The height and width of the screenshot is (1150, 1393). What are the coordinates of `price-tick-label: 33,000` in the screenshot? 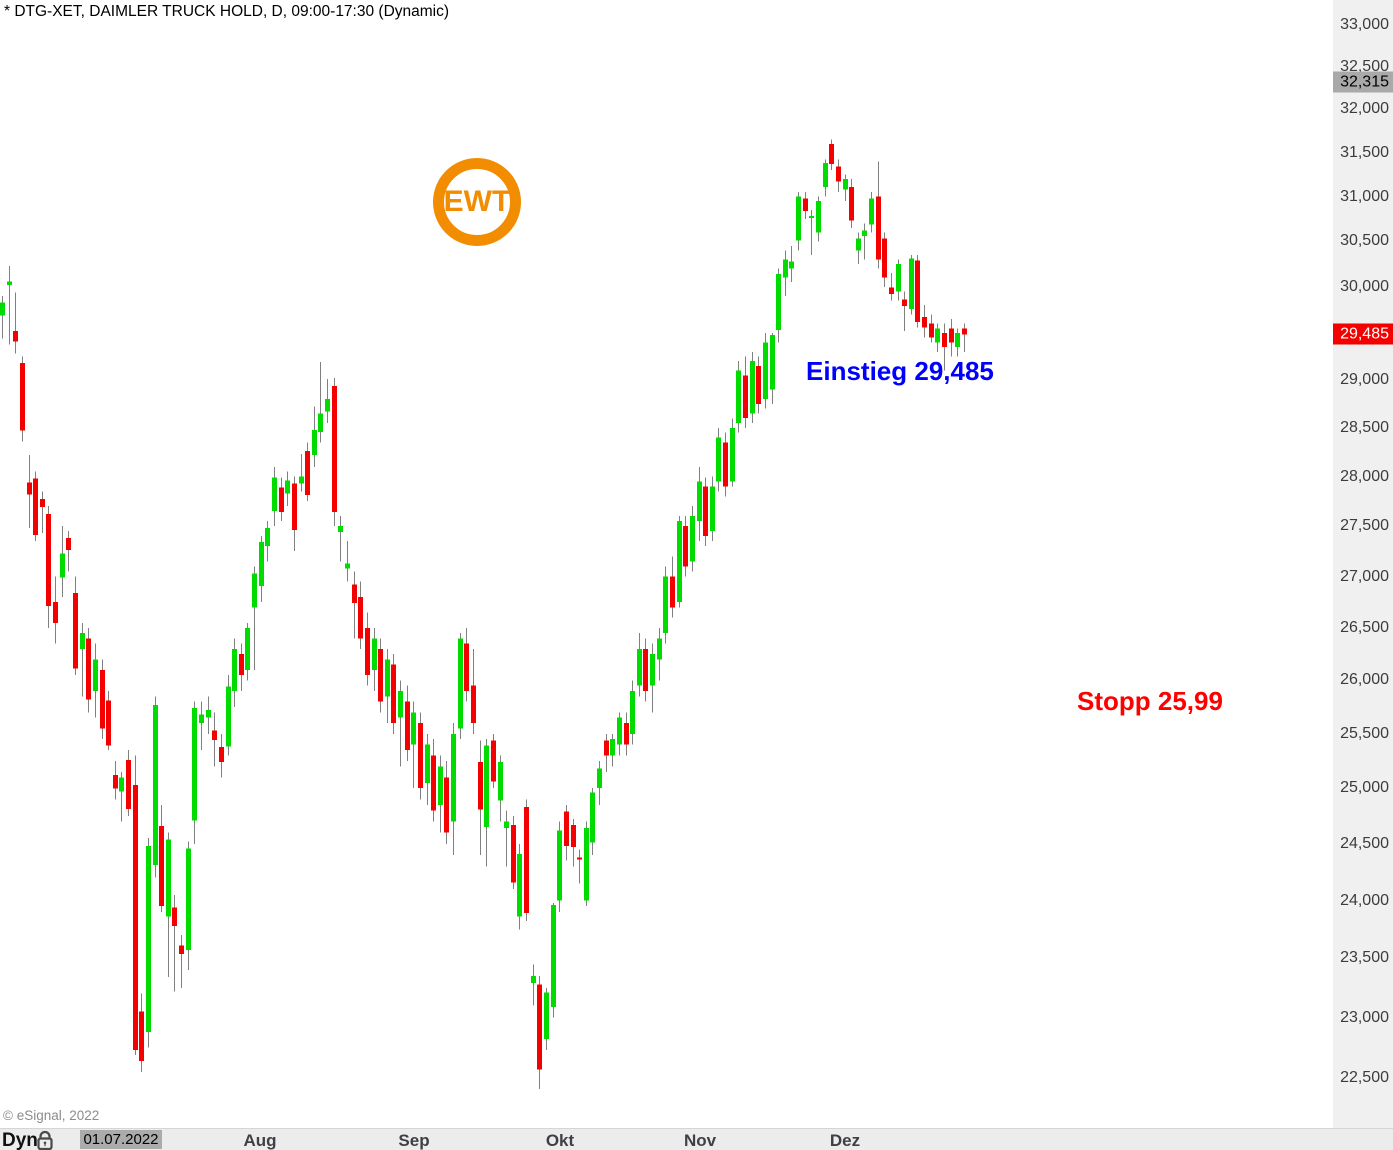 It's located at (1364, 24).